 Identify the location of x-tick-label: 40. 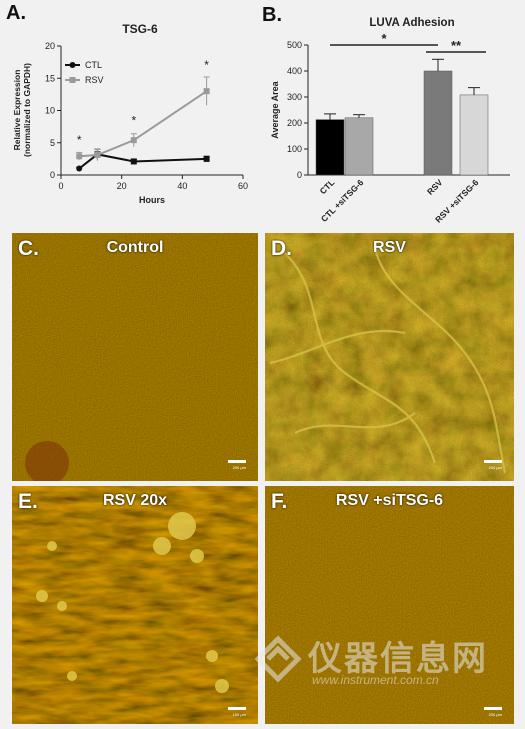
(182, 186).